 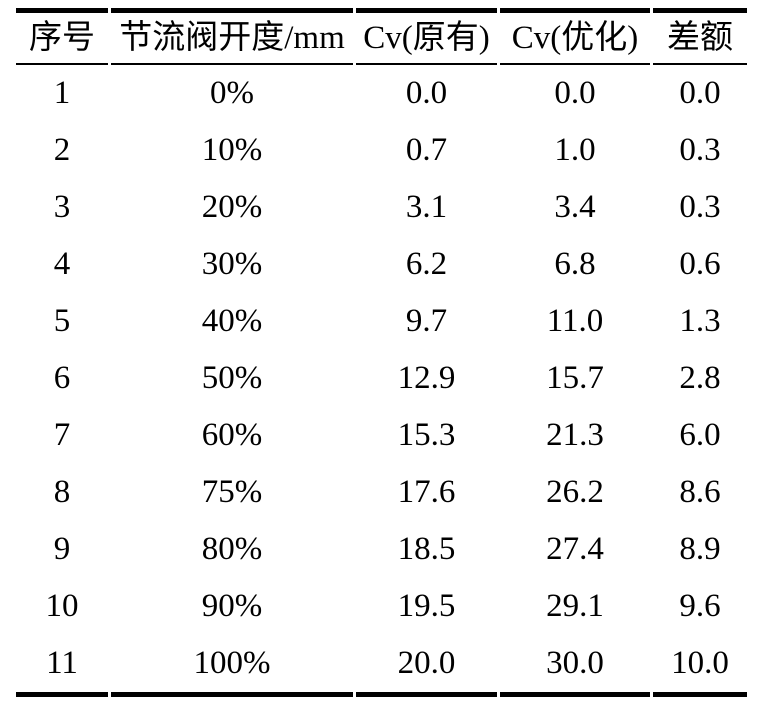 What do you see at coordinates (426, 207) in the screenshot?
I see `table-cell: 3.1` at bounding box center [426, 207].